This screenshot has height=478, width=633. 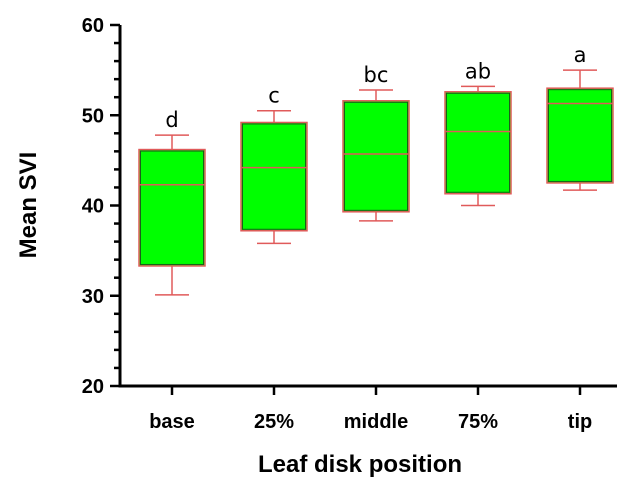 I want to click on significance-letter: bc, so click(x=376, y=75).